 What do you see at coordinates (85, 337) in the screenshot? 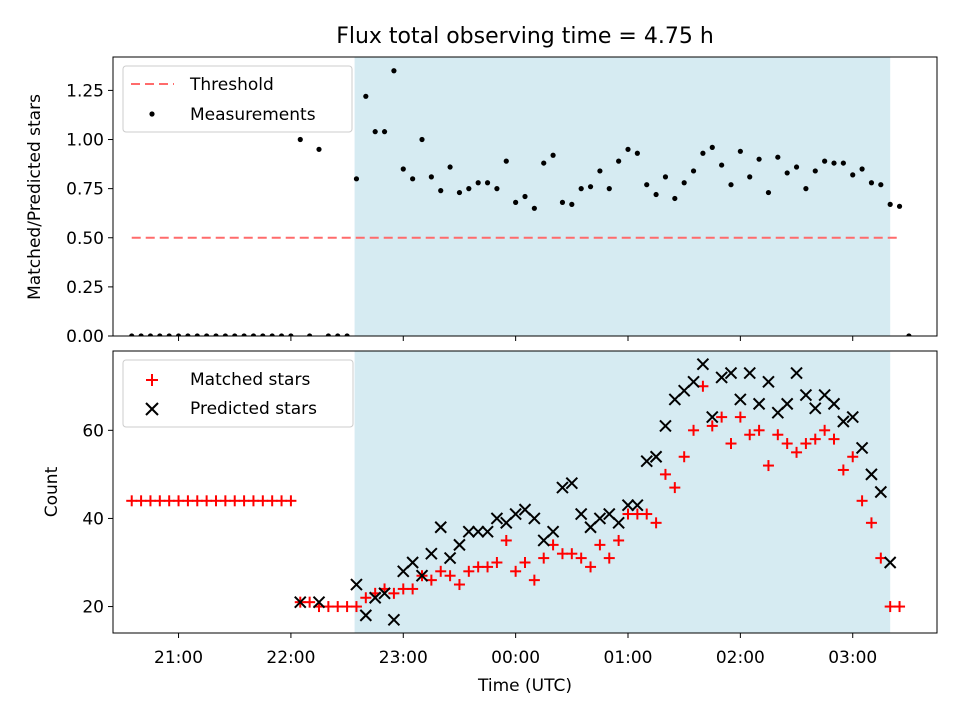
I see `top-y-tick-label: 0.00` at bounding box center [85, 337].